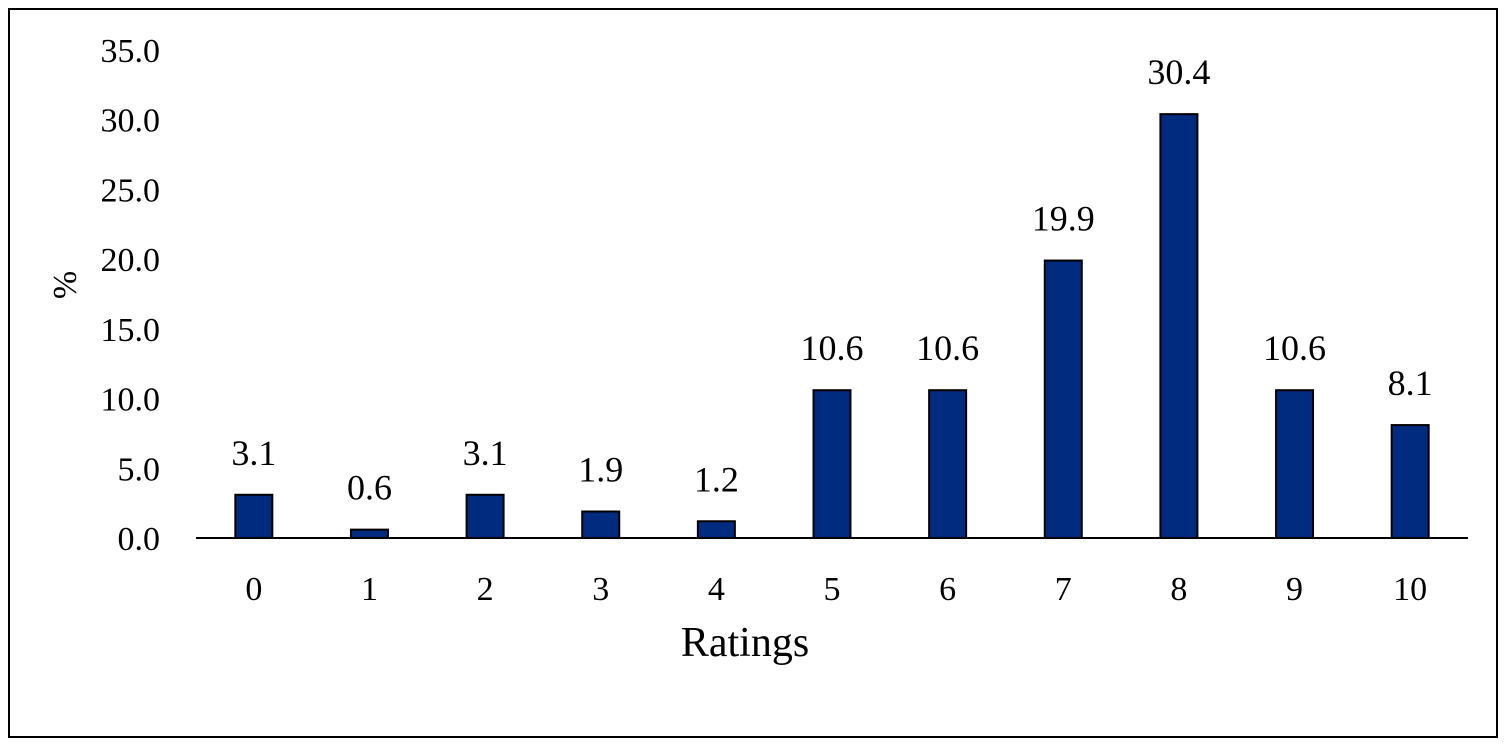  Describe the element at coordinates (369, 488) in the screenshot. I see `data-label: 0.6` at that location.